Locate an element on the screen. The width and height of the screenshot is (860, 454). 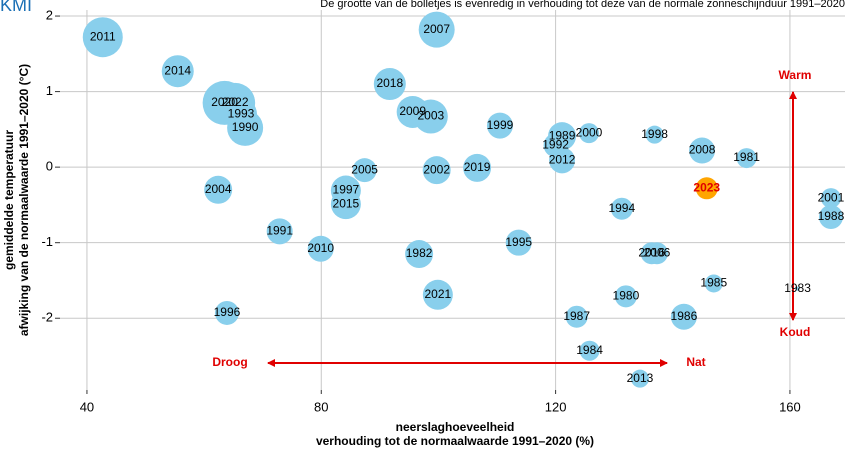
point-label: 2023 is located at coordinates (706, 187).